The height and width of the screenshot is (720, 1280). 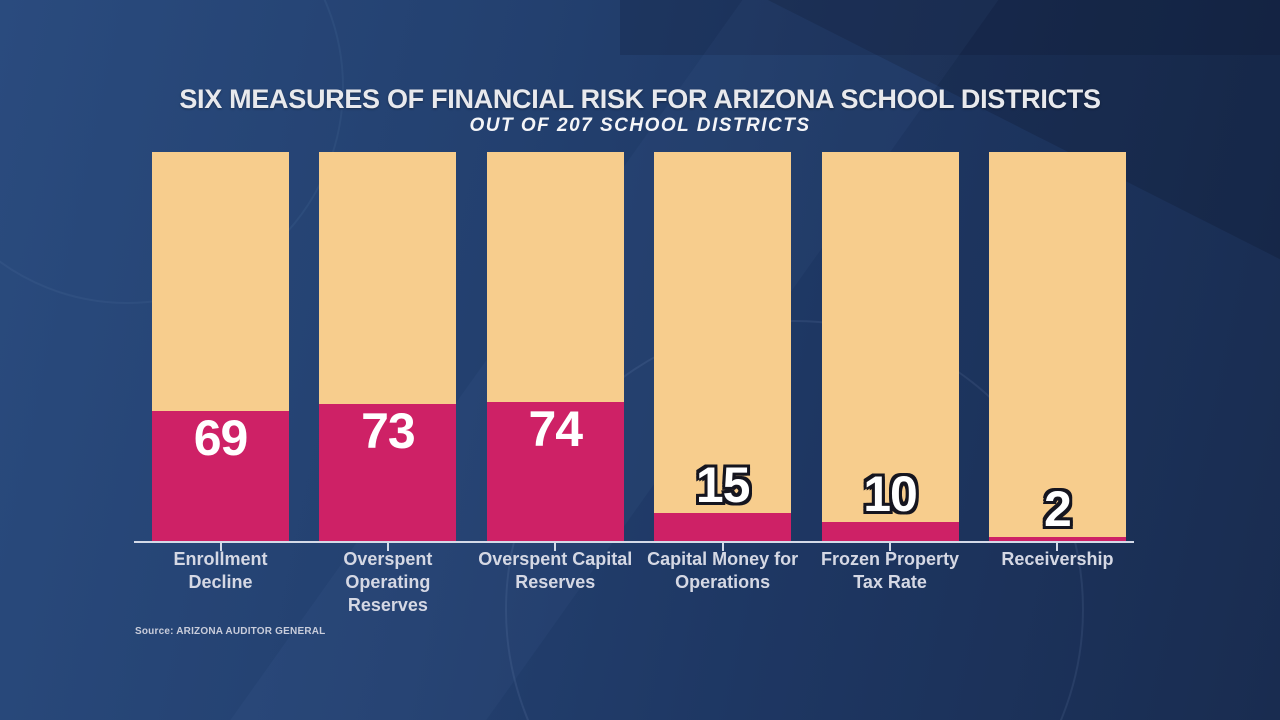 I want to click on bar-capital-money-for-operations: 15 Capital Money for Operations, so click(x=722, y=372).